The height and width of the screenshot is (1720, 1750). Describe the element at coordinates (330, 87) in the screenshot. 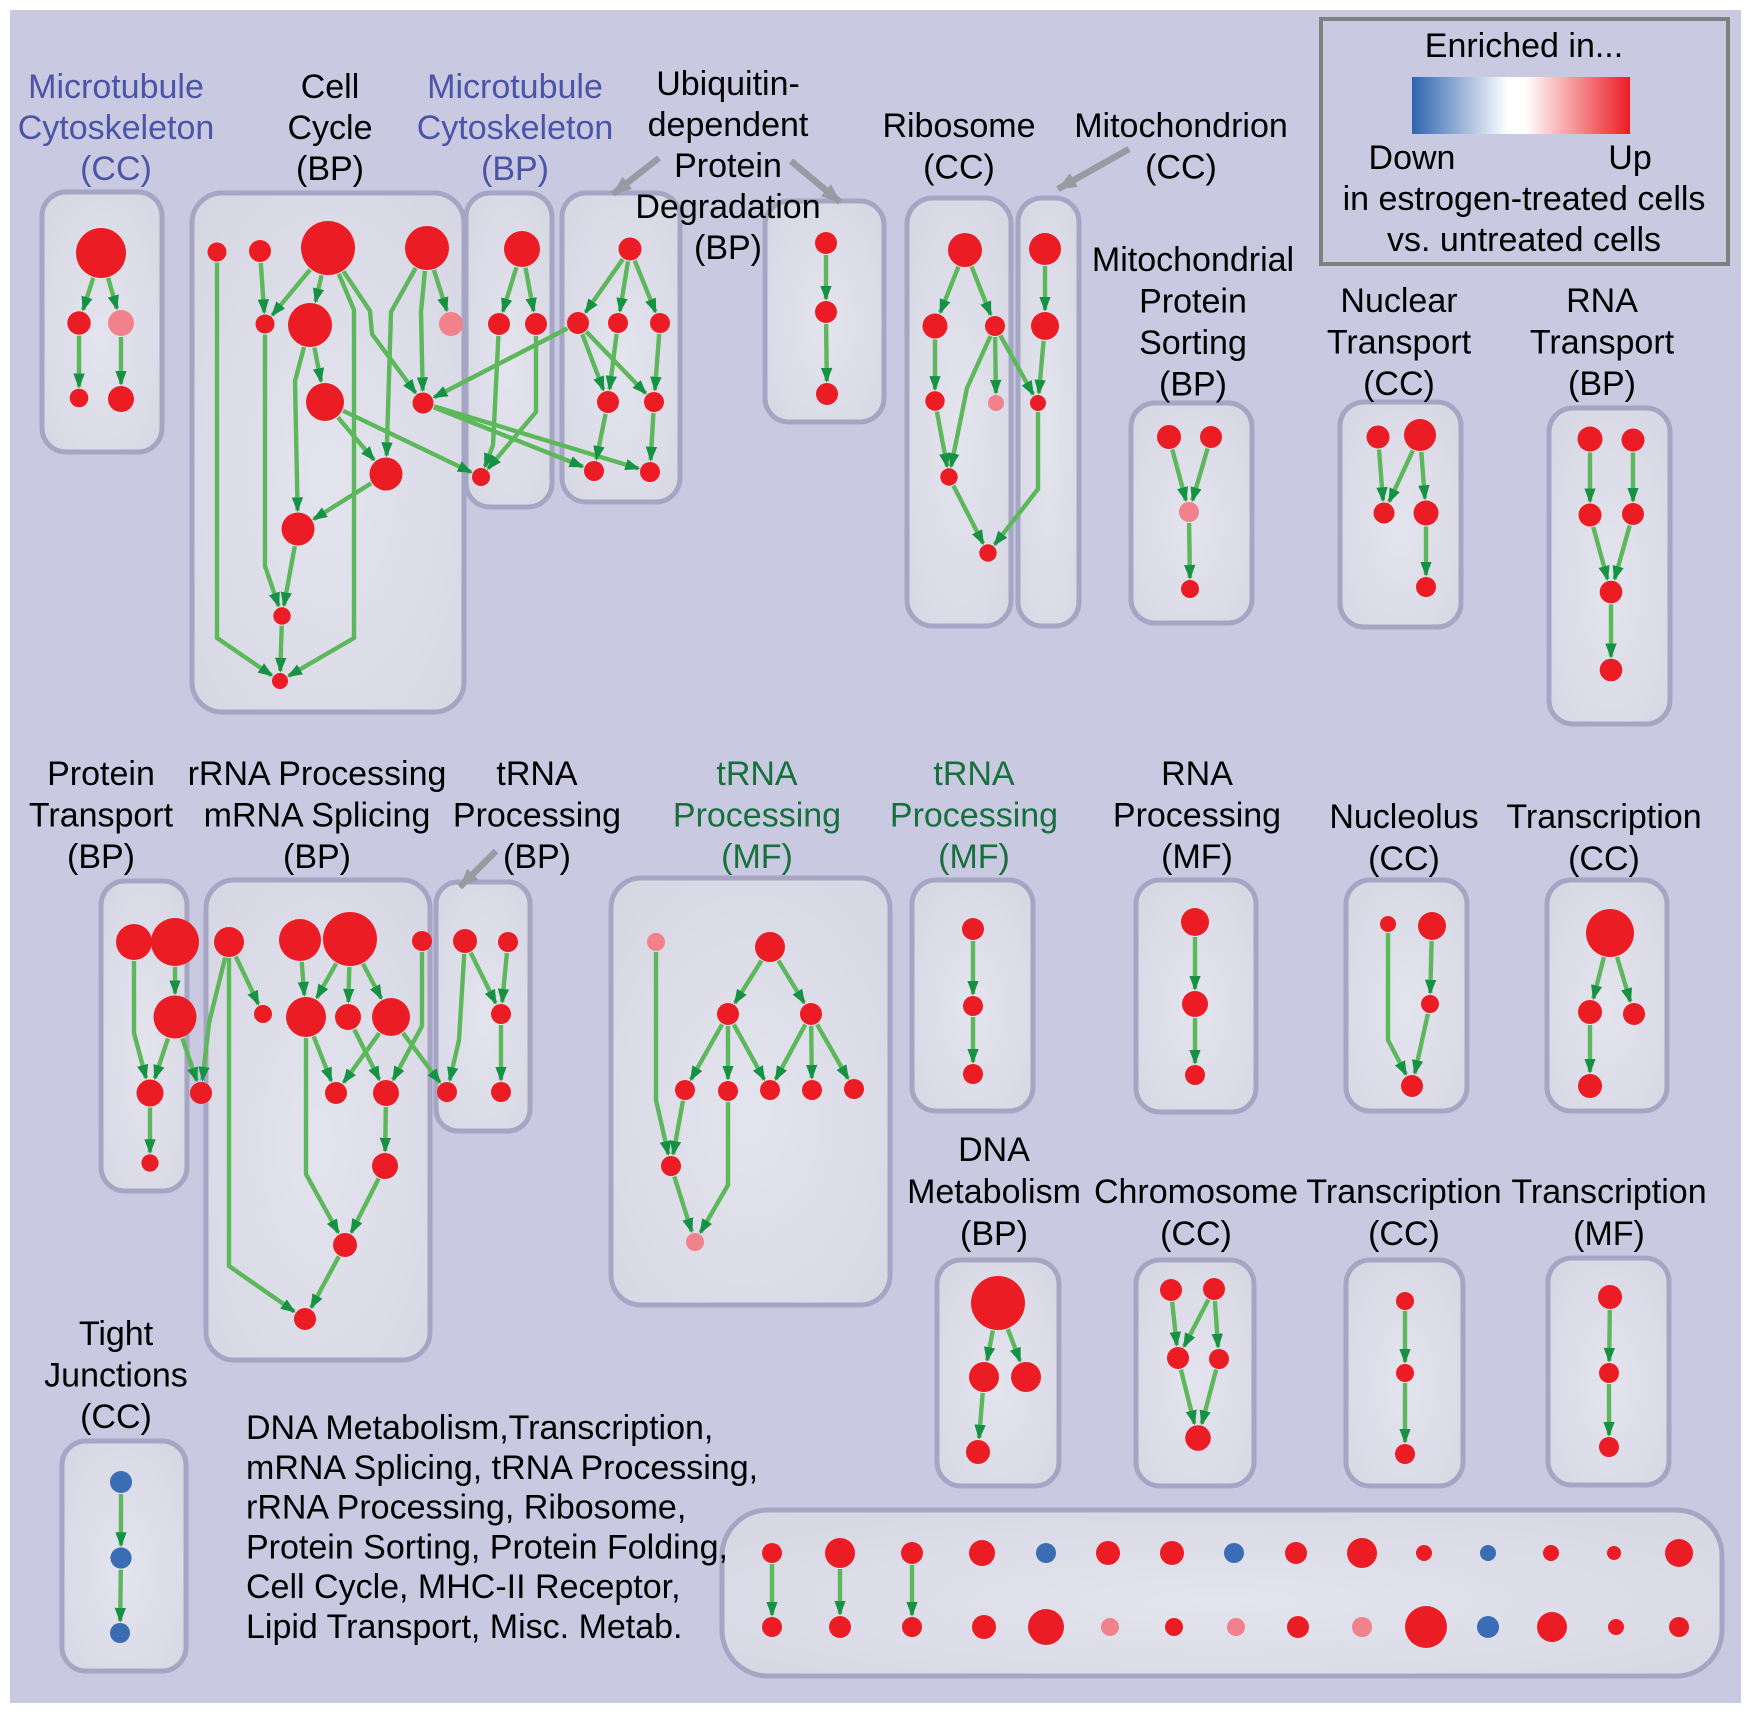

I see `svg-text: Cell` at that location.